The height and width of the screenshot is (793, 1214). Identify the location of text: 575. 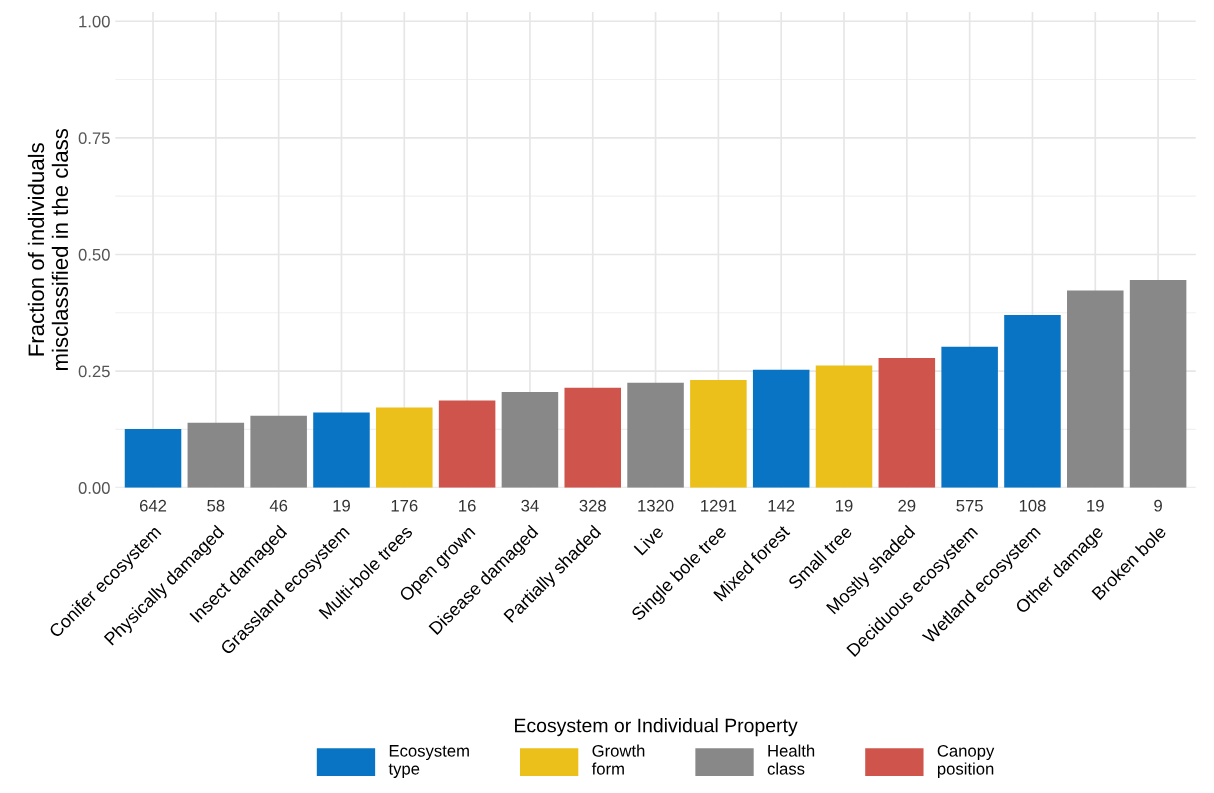
(969, 505).